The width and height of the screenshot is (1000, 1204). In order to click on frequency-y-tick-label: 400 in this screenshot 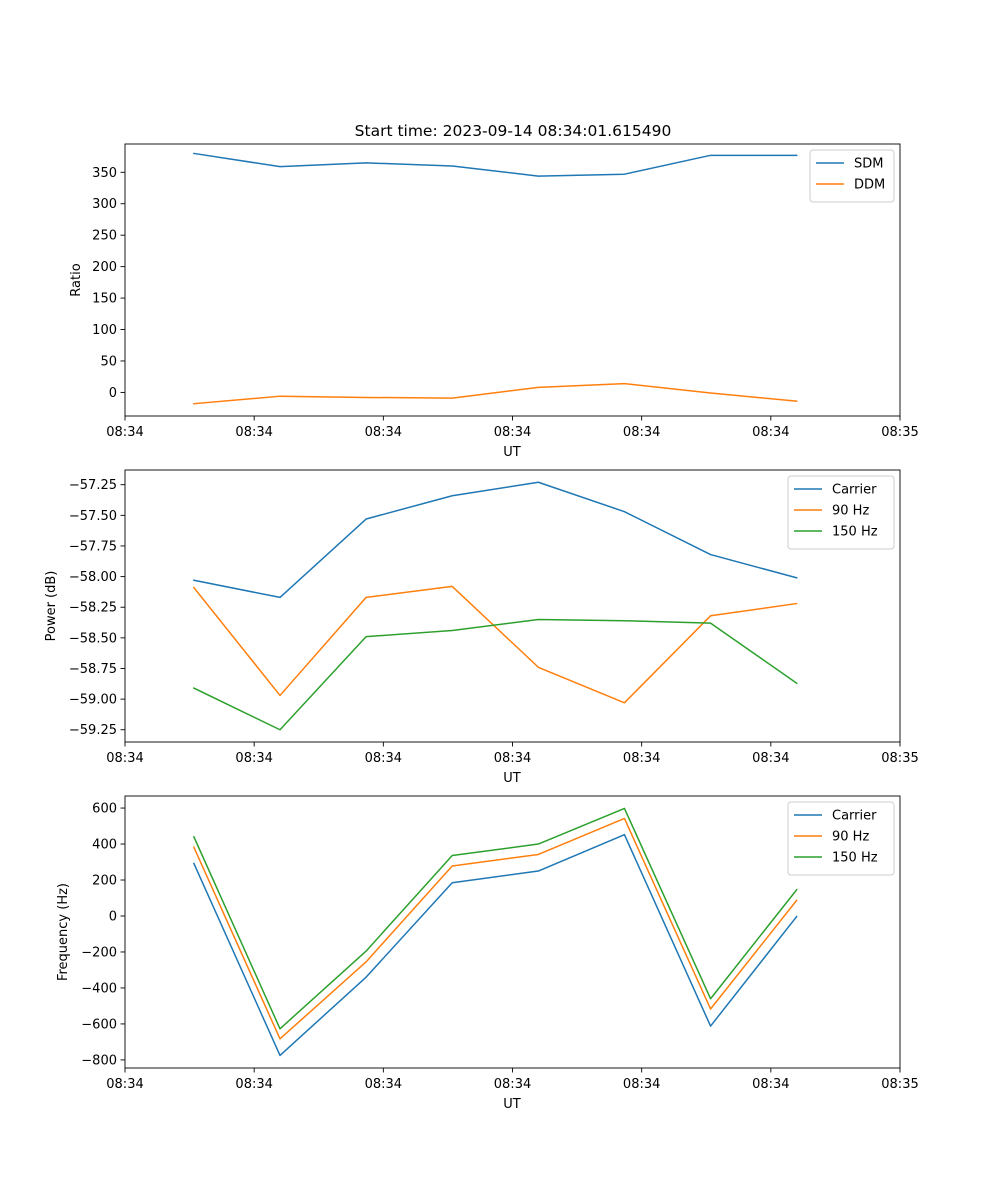, I will do `click(104, 845)`.